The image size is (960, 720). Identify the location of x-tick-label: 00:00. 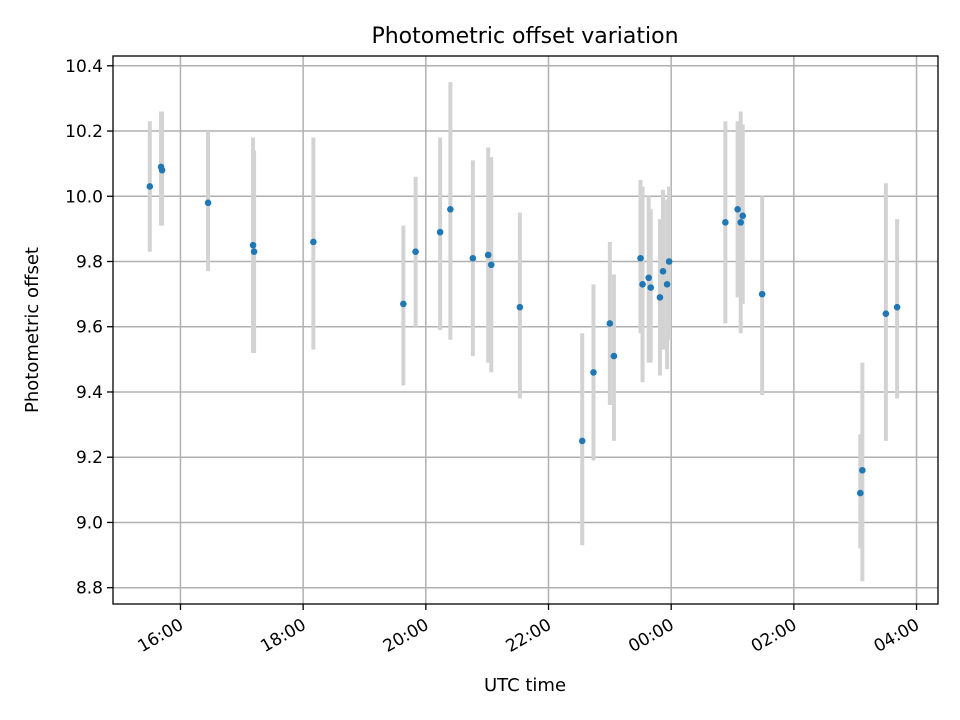
(651, 636).